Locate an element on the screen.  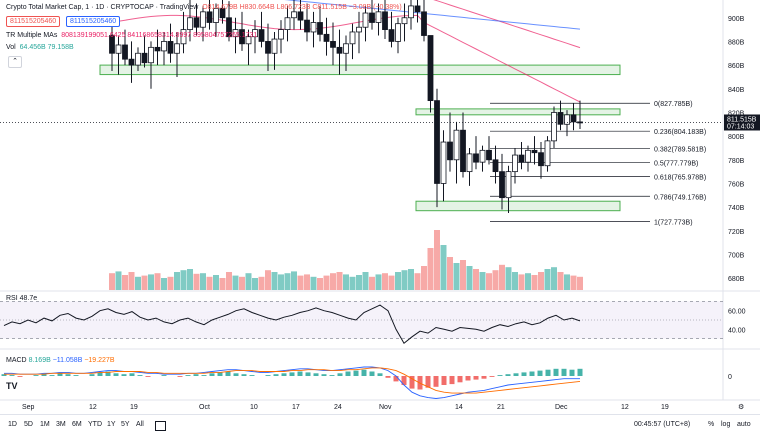
tf-all: All is located at coordinates (140, 424).